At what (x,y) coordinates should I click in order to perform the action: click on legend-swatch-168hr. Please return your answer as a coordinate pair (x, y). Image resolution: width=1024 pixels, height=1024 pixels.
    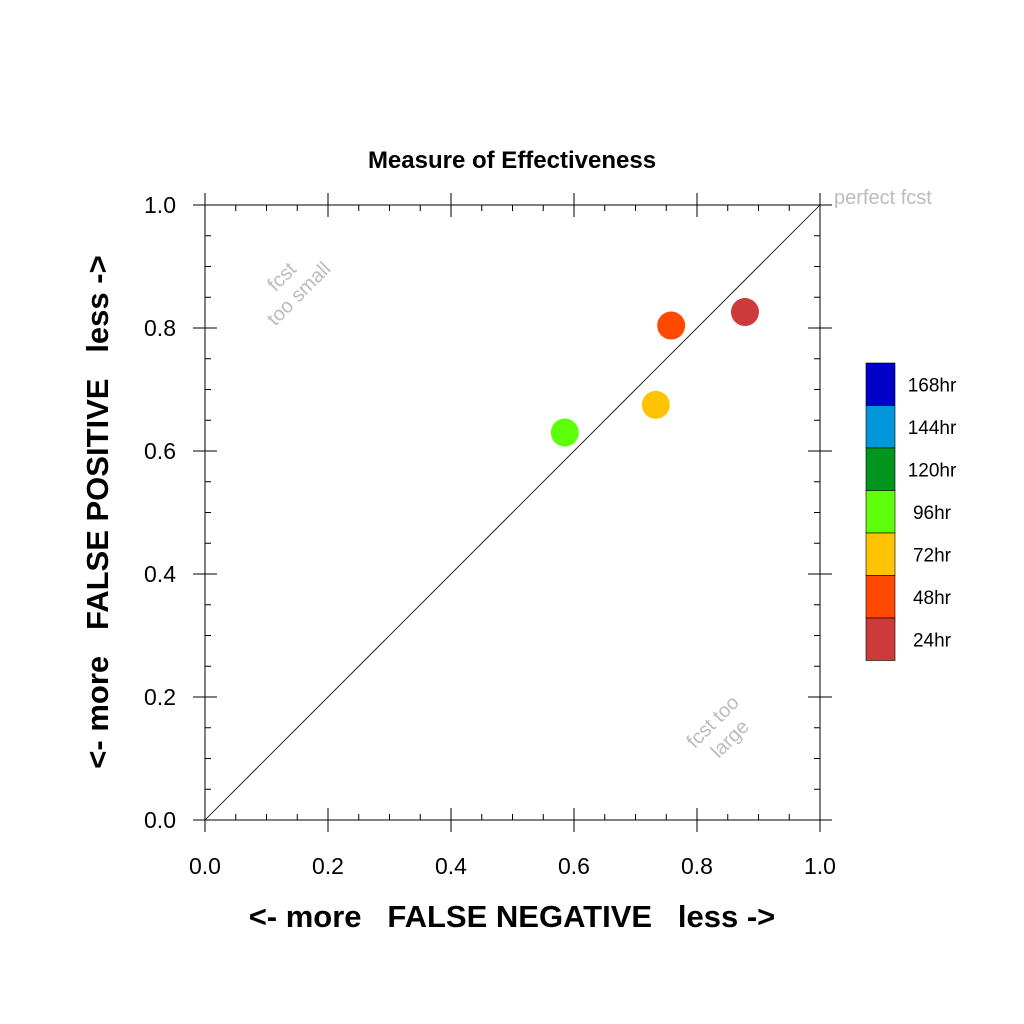
    Looking at the image, I should click on (880, 384).